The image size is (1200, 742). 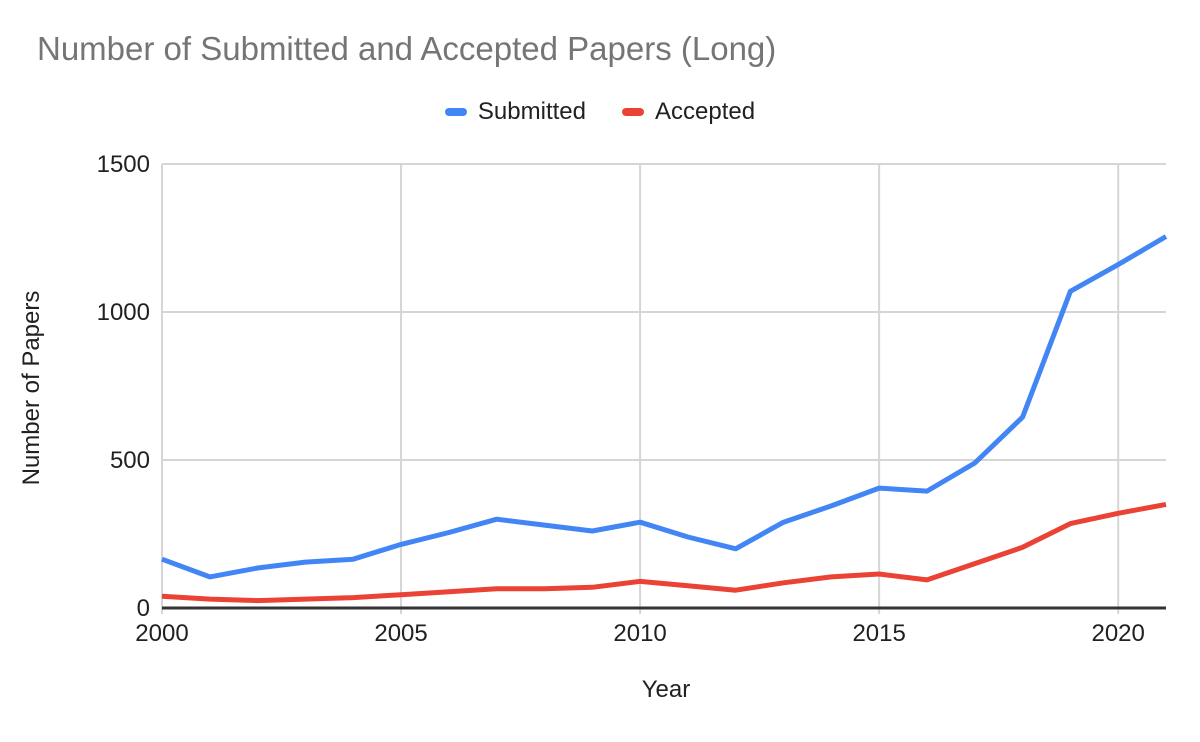 What do you see at coordinates (600, 112) in the screenshot?
I see `legend: Submitted Accepted` at bounding box center [600, 112].